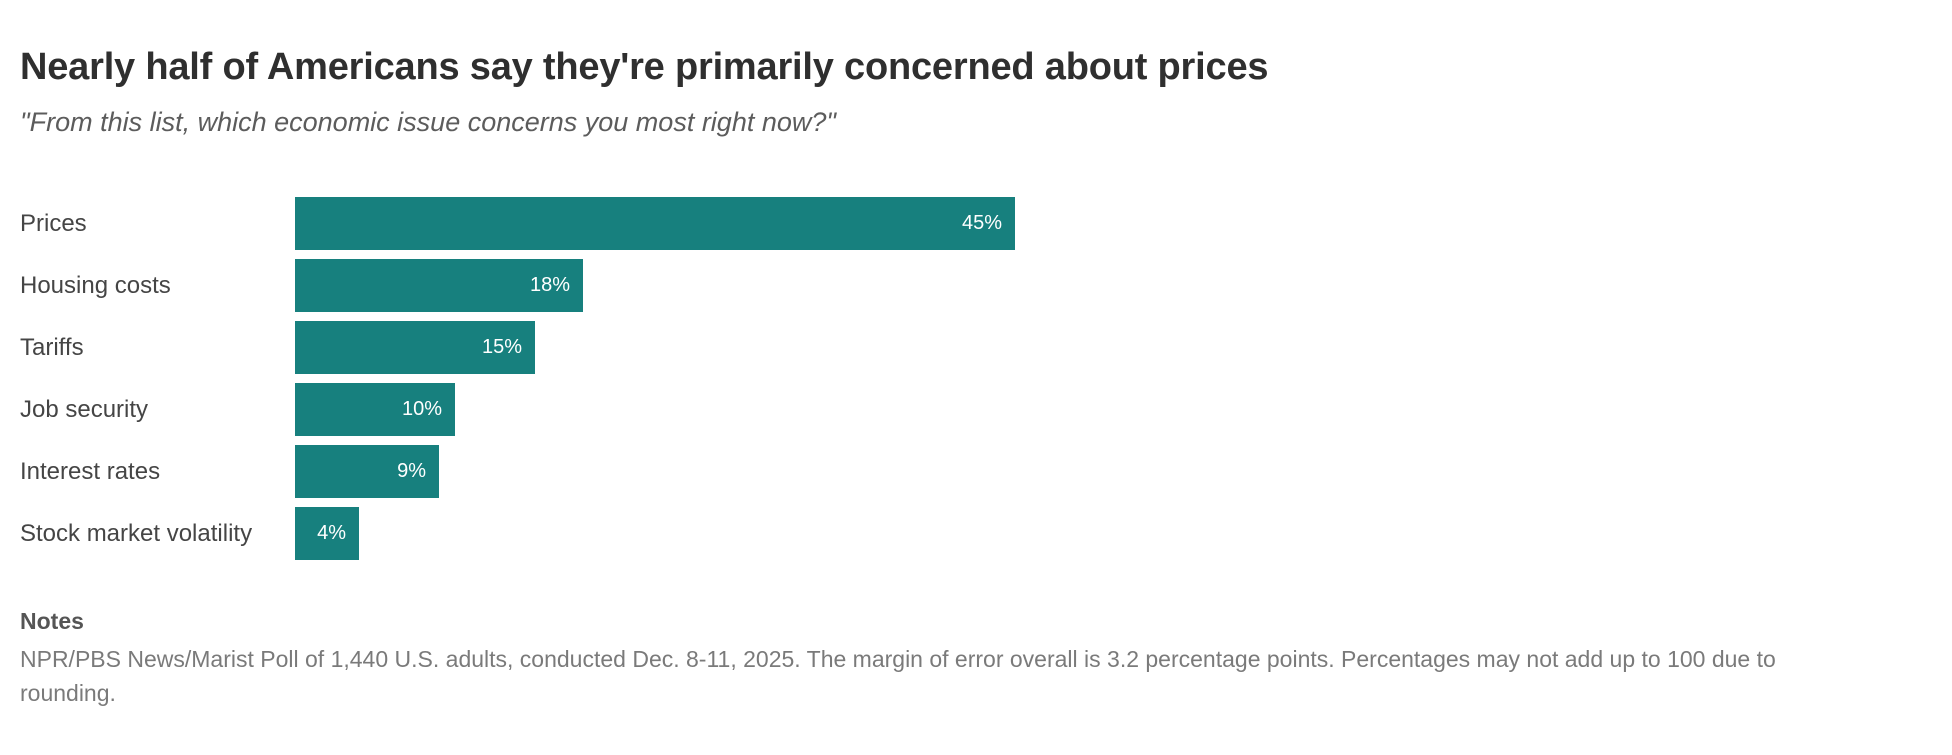 This screenshot has height=755, width=1952. Describe the element at coordinates (655, 223) in the screenshot. I see `bar: 45%` at that location.